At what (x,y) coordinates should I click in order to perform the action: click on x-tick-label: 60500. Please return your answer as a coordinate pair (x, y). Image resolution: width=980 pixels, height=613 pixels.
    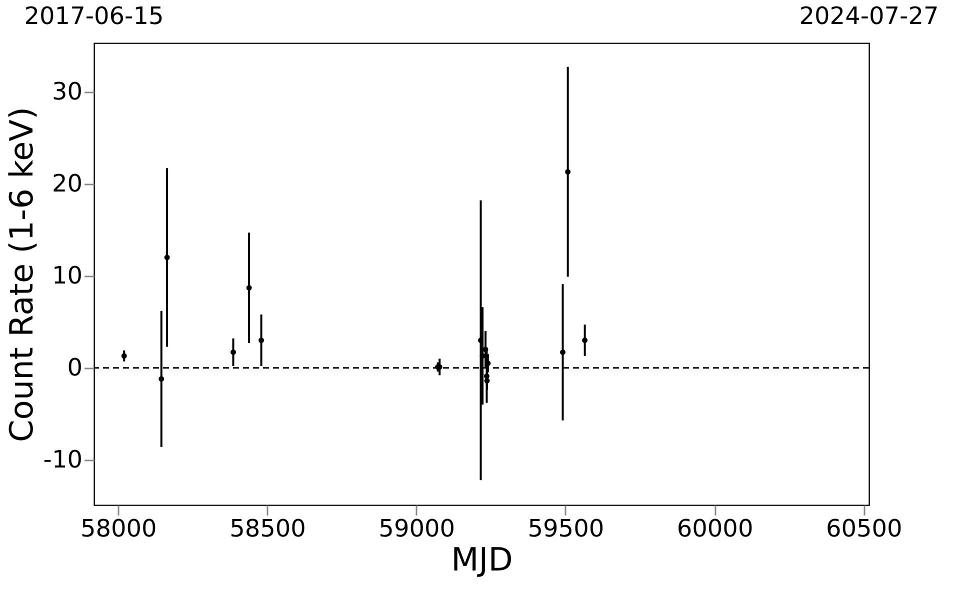
    Looking at the image, I should click on (864, 528).